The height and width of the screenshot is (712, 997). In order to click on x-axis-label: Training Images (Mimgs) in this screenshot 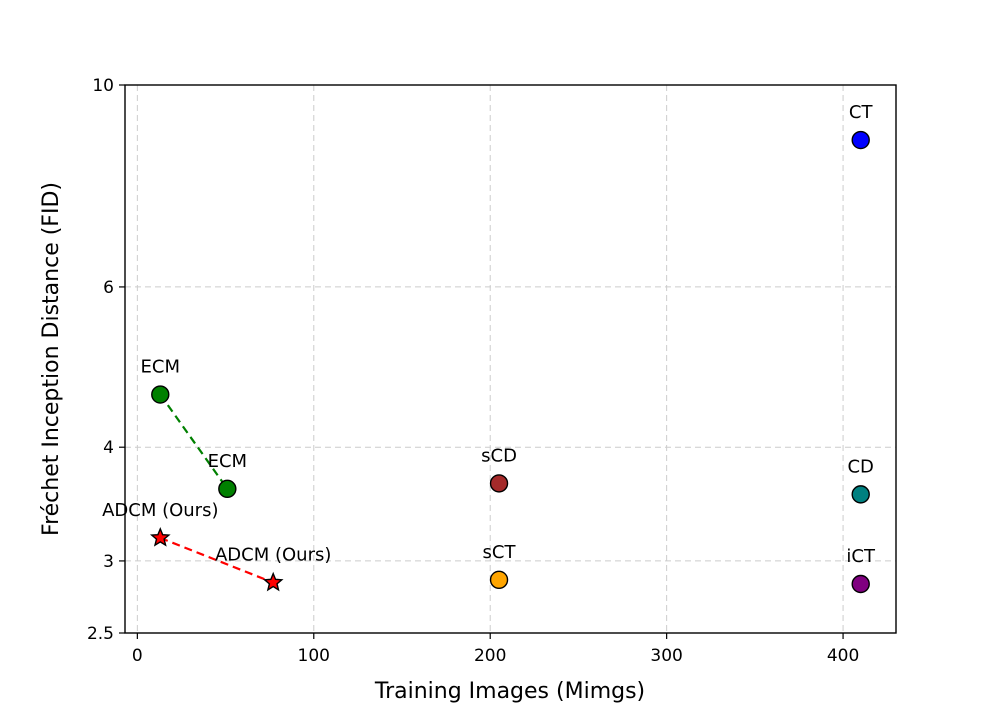, I will do `click(509, 691)`.